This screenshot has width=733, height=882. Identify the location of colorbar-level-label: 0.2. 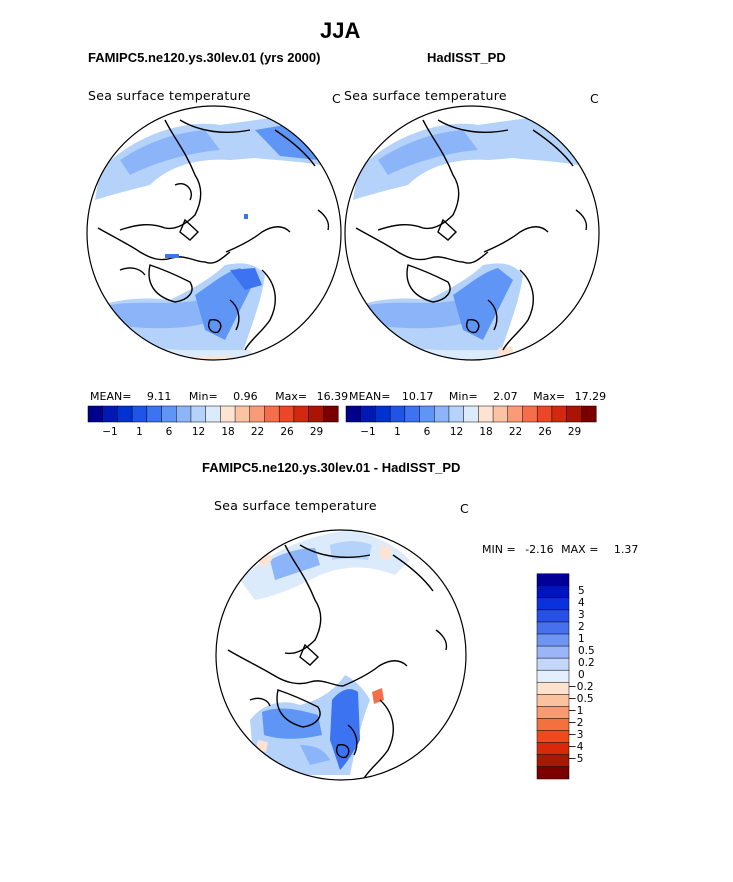
(586, 662).